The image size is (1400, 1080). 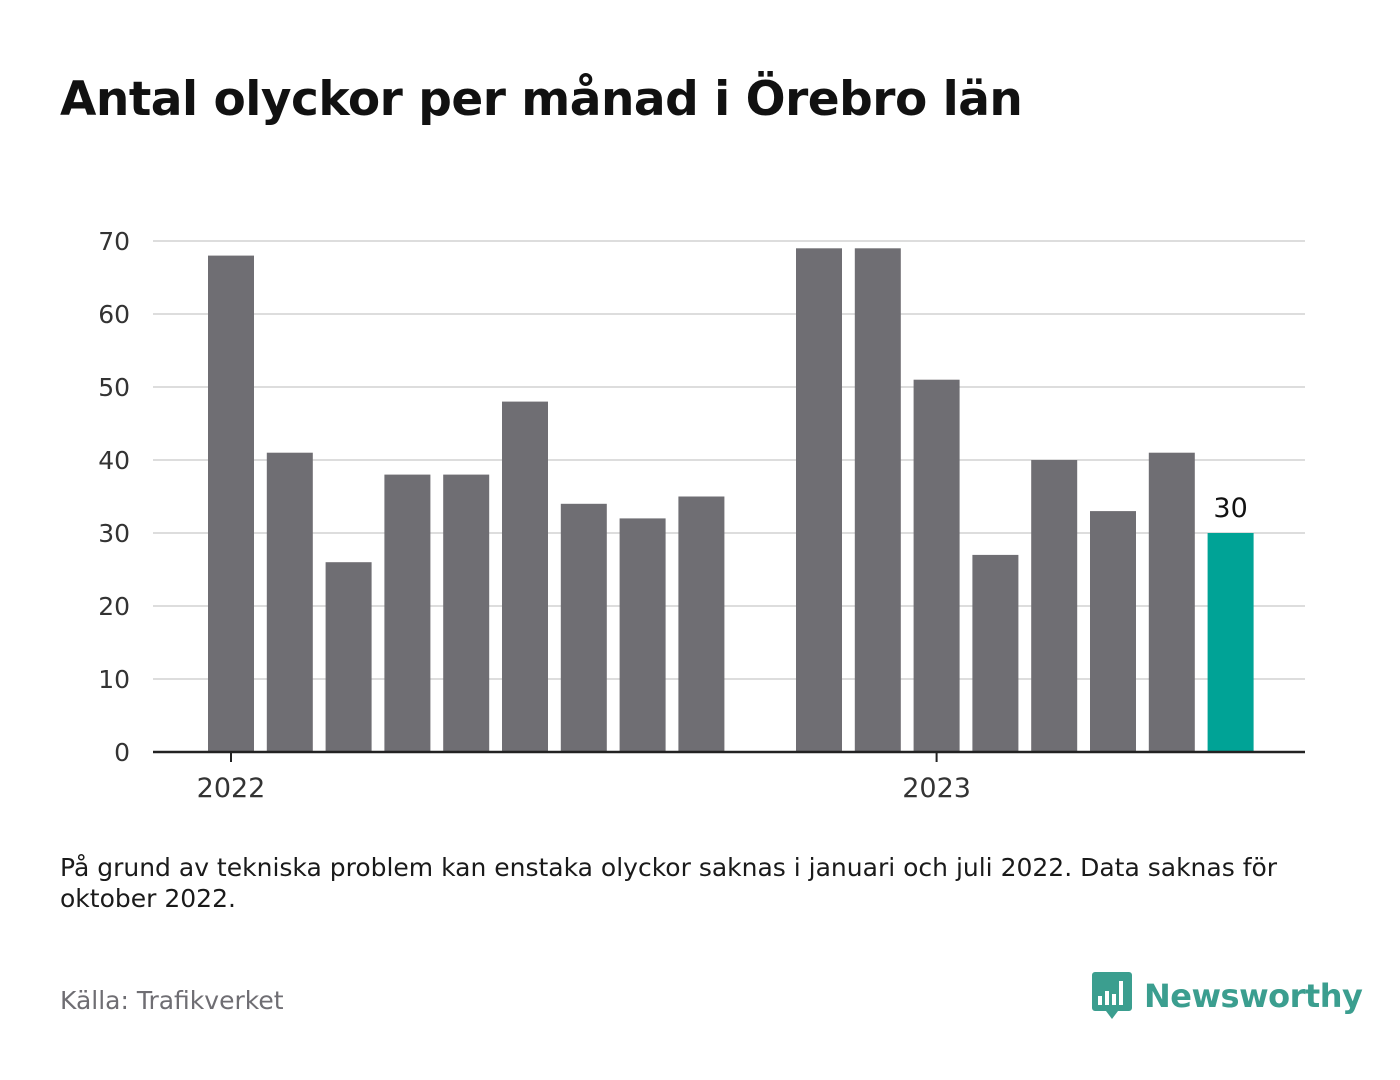 I want to click on bar-value-label: 30, so click(x=1230, y=508).